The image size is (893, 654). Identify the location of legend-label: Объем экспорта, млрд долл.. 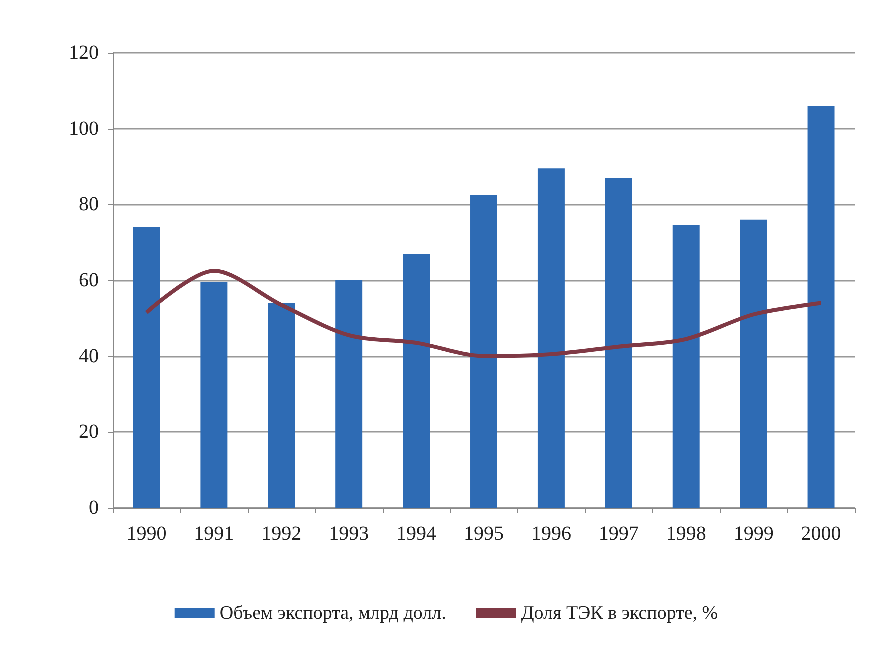
(333, 613).